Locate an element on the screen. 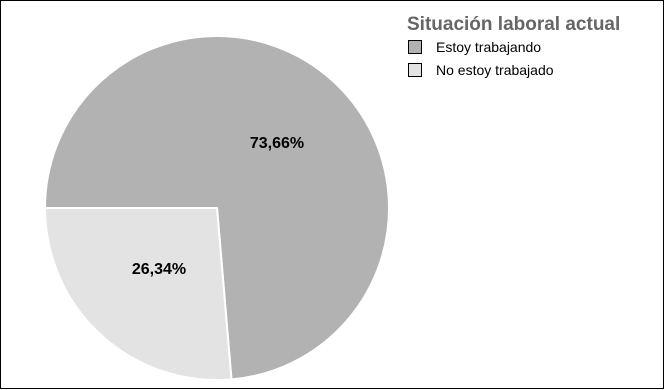 The width and height of the screenshot is (664, 390). pie-slice-no-estoy-trabajado is located at coordinates (138, 294).